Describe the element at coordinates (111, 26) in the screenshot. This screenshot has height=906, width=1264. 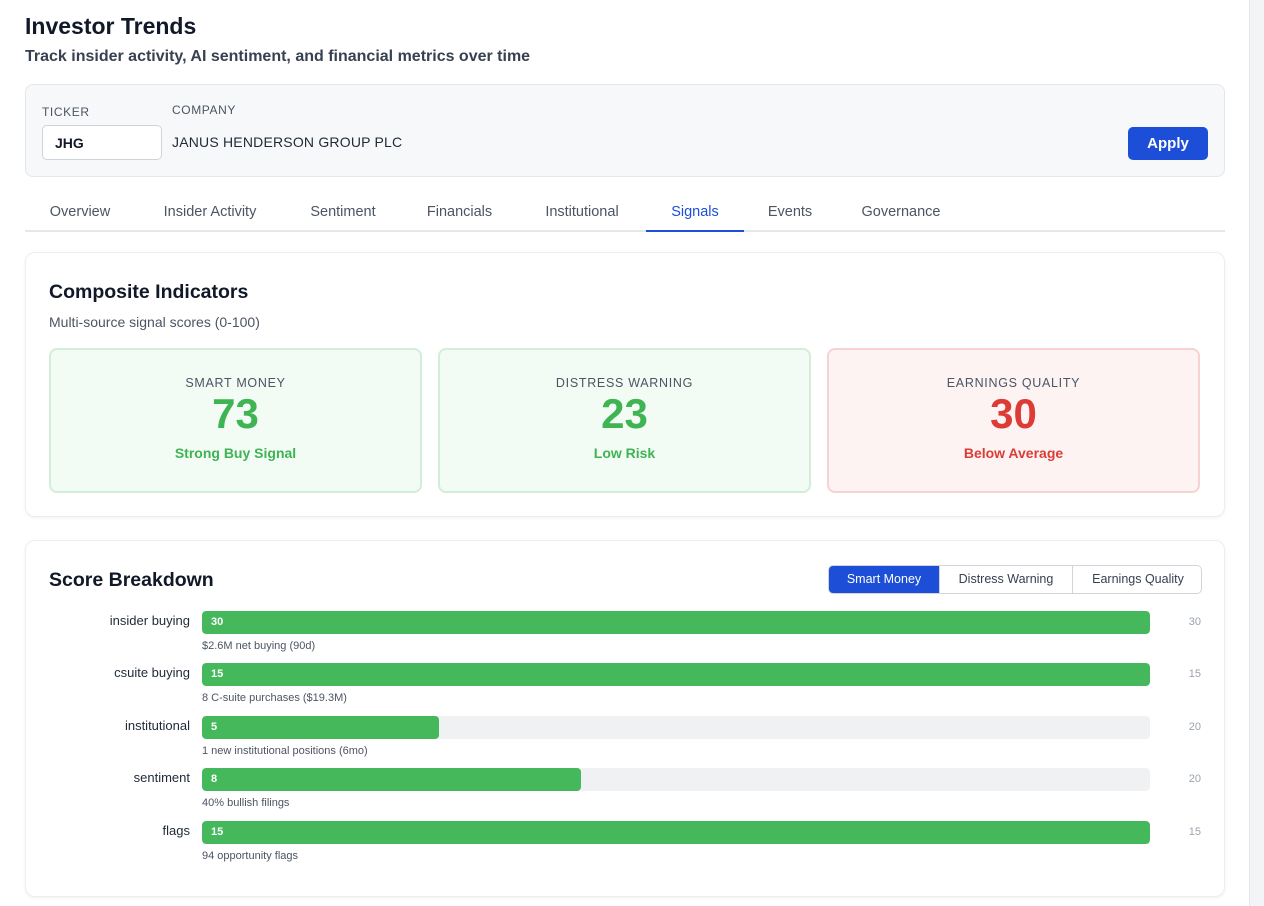
I see `page-title: Investor Trends` at that location.